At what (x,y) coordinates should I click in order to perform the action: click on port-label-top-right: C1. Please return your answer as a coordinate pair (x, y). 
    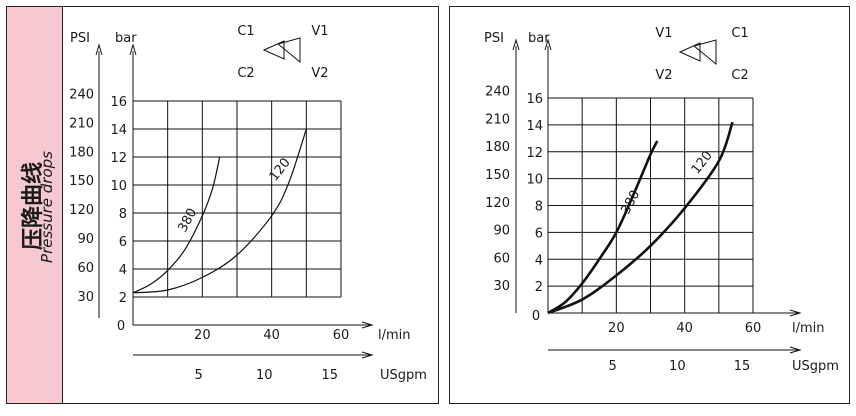
    Looking at the image, I should click on (739, 33).